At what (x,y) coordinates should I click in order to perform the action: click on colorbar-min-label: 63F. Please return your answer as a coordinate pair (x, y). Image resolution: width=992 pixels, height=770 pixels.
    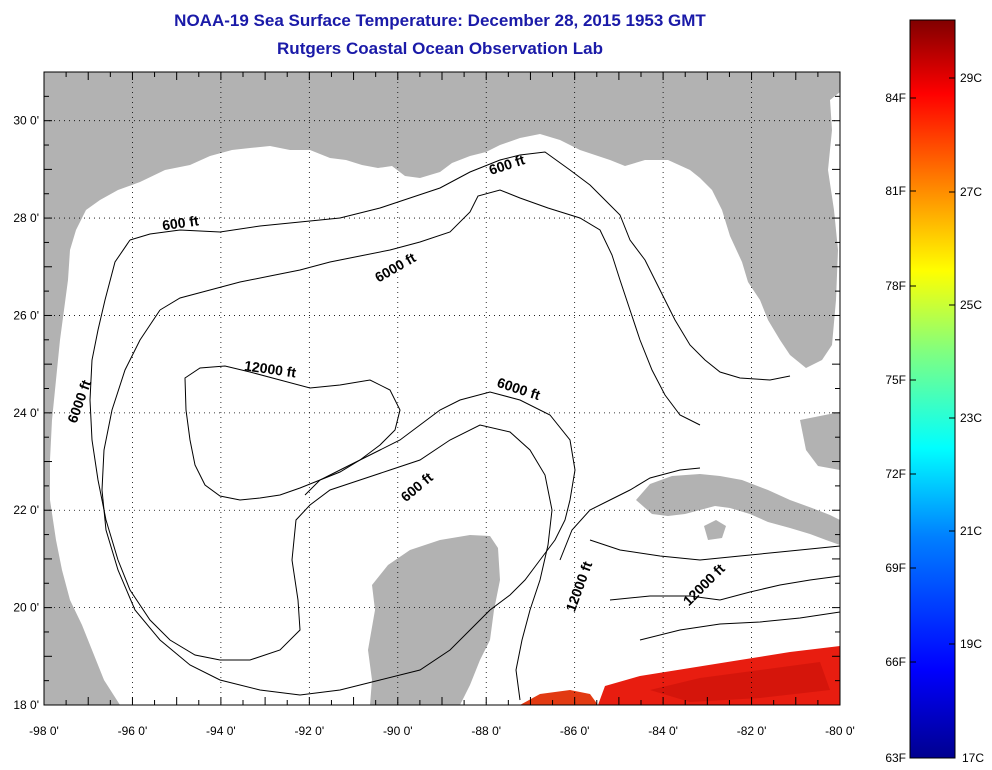
    Looking at the image, I should click on (895, 758).